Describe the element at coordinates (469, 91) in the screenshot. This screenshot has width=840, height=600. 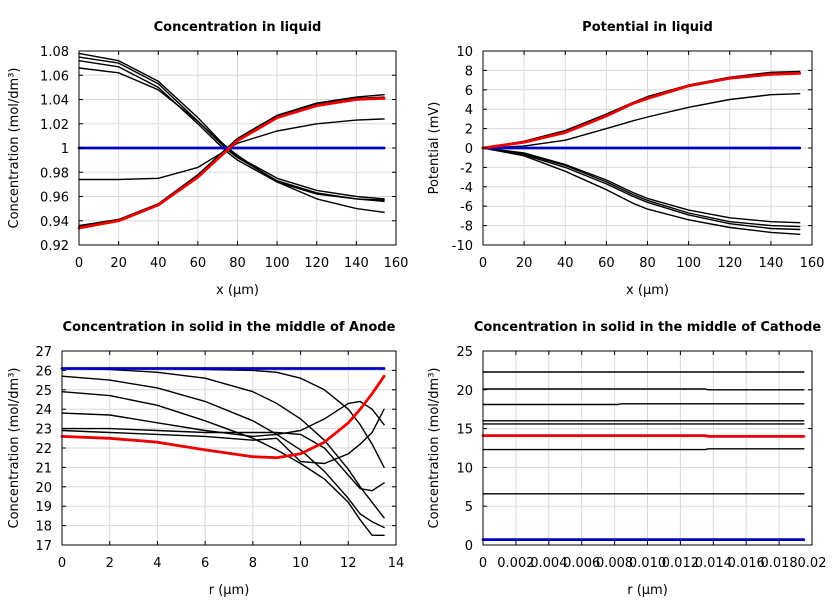
I see `y-tick-label: 6` at that location.